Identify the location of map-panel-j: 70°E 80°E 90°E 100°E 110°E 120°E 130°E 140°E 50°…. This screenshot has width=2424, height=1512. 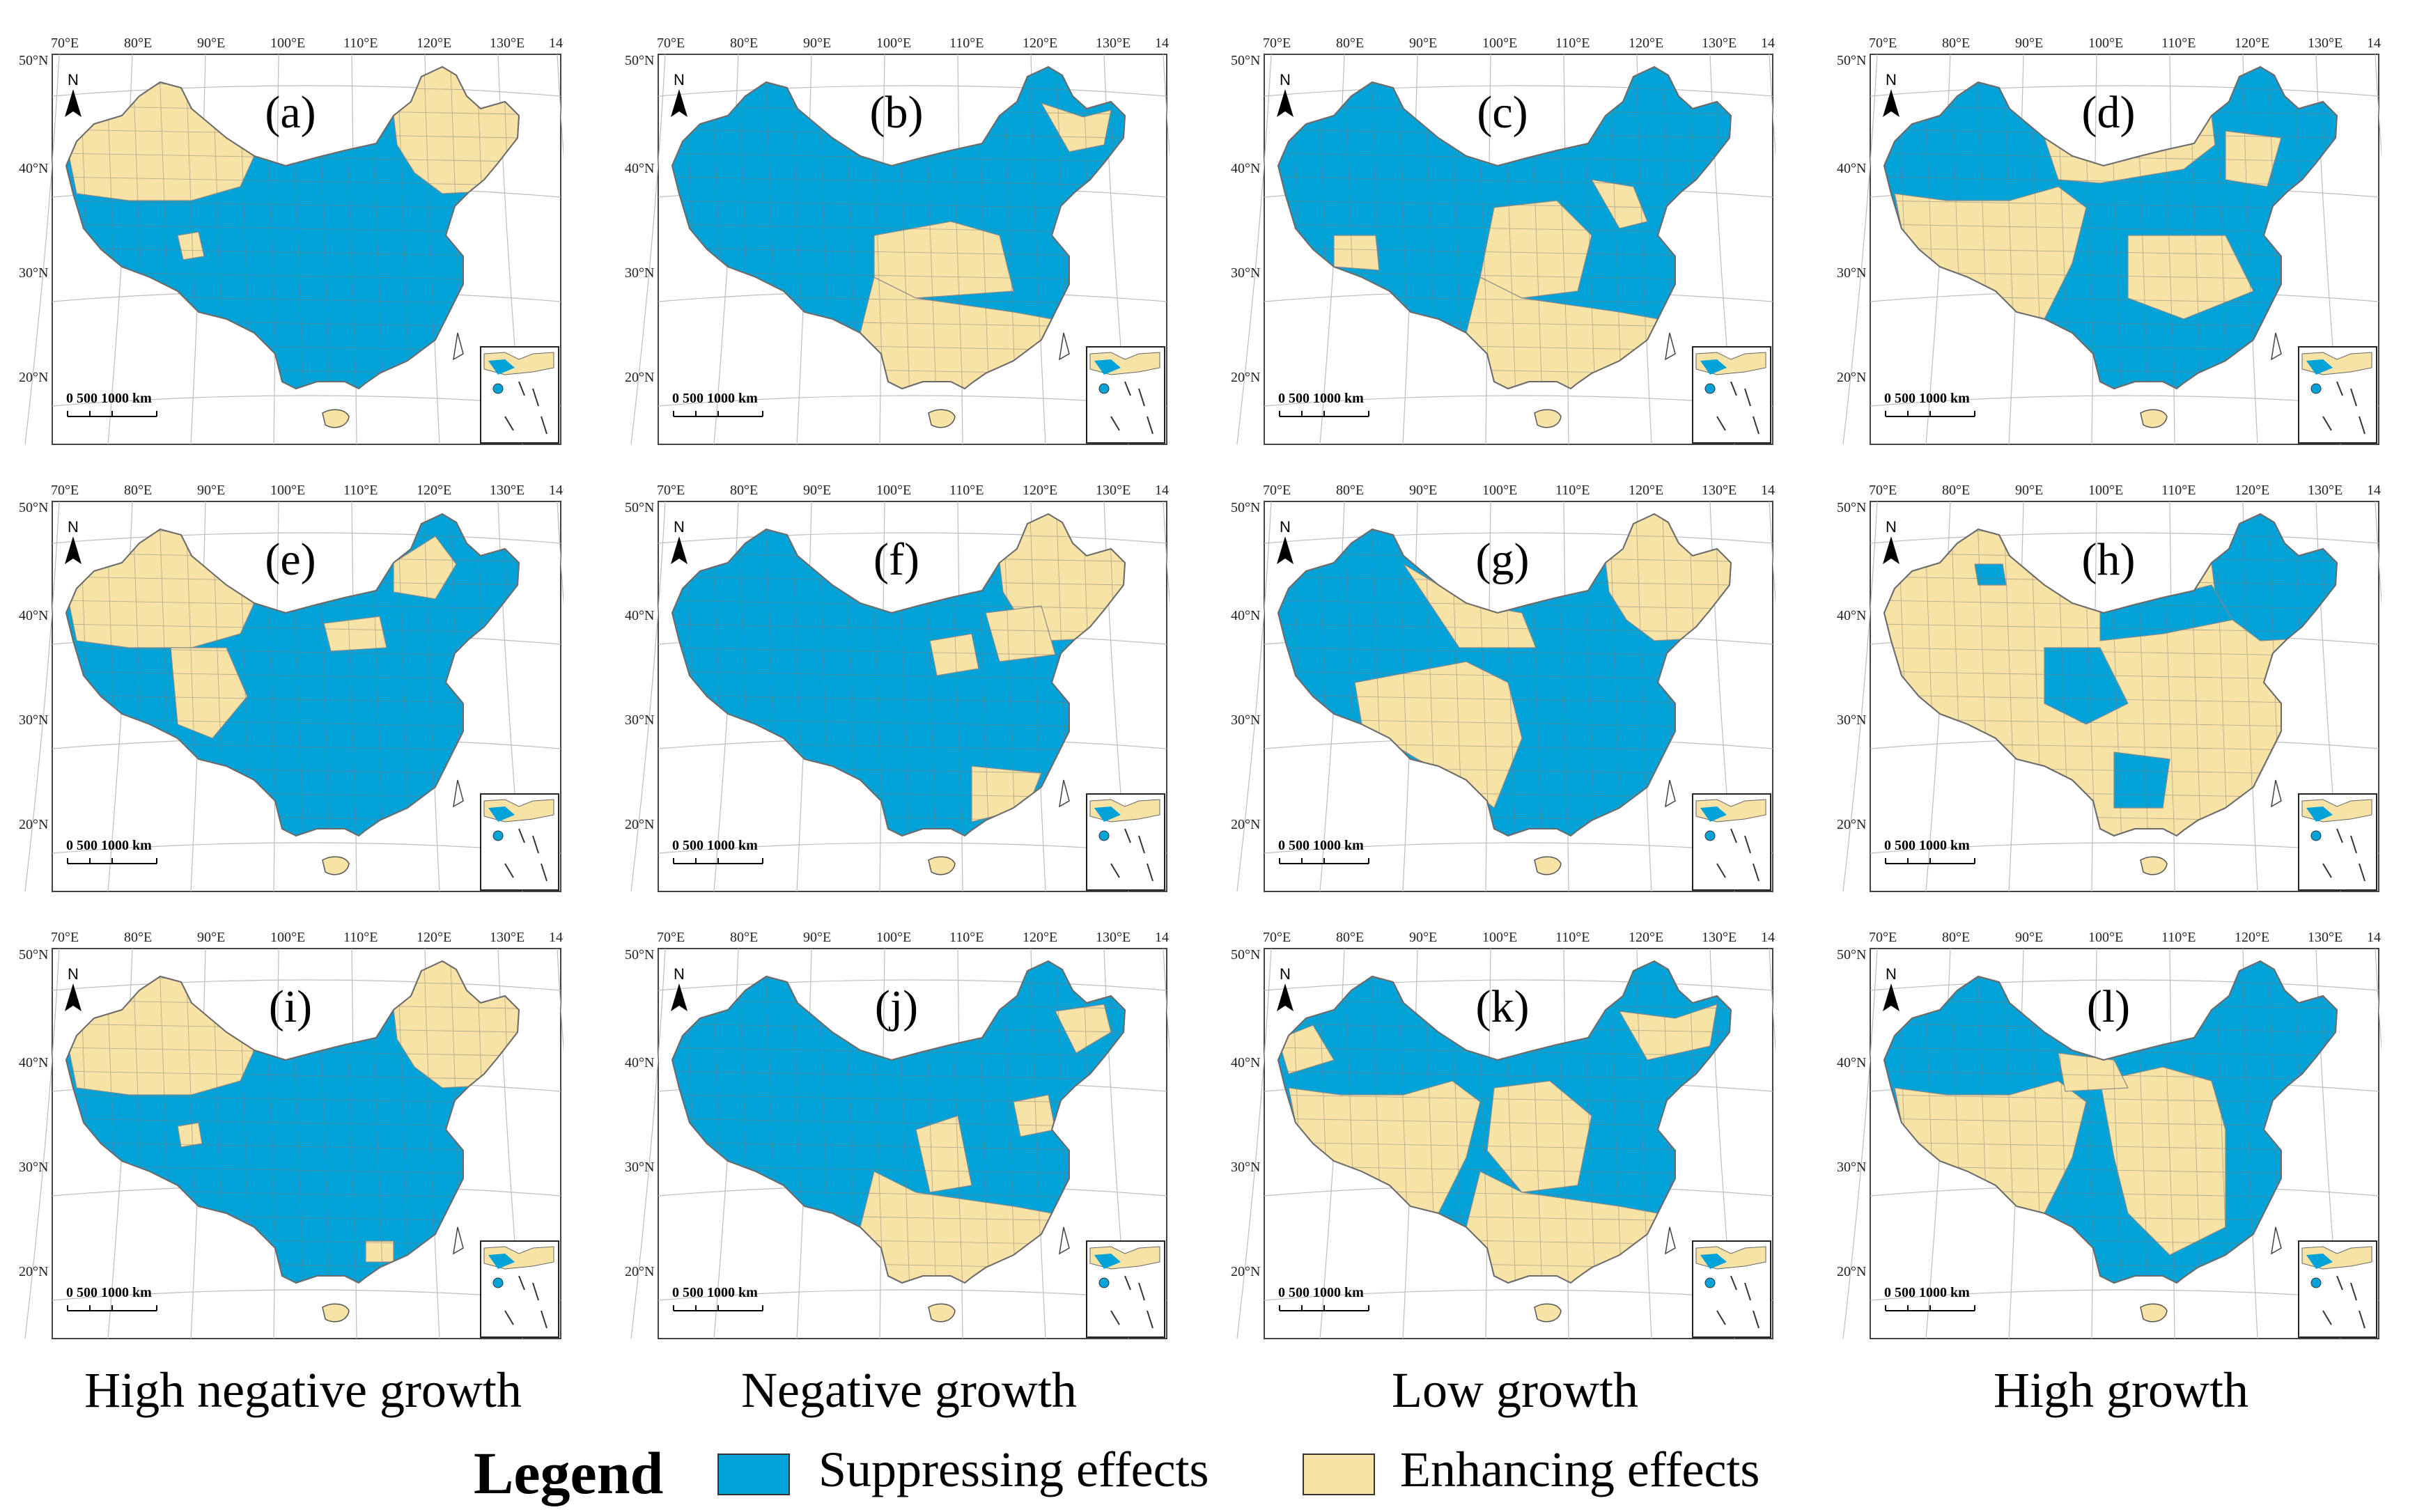
(896, 1132).